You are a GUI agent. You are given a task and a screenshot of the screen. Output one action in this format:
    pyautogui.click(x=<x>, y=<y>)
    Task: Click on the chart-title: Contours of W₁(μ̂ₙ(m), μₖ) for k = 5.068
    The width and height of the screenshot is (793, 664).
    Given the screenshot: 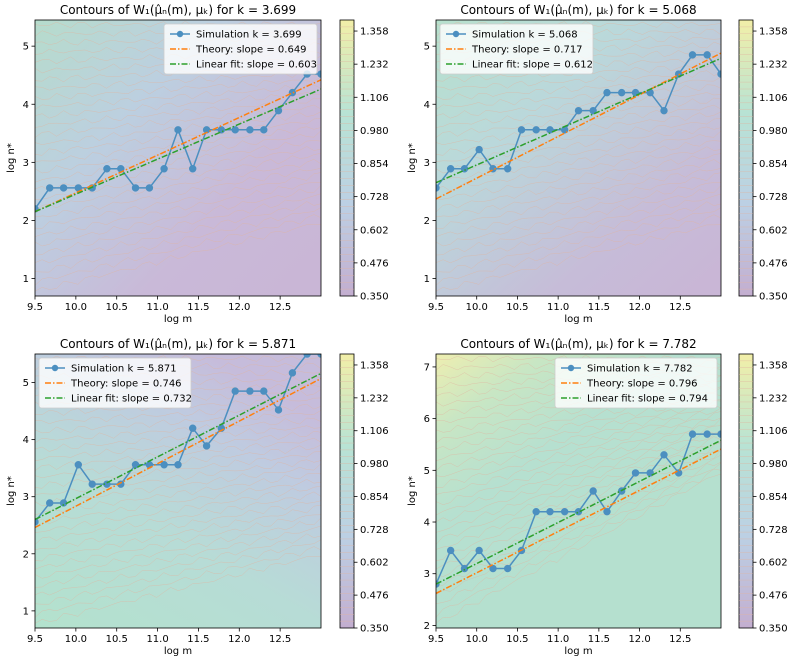 What is the action you would take?
    pyautogui.click(x=578, y=10)
    